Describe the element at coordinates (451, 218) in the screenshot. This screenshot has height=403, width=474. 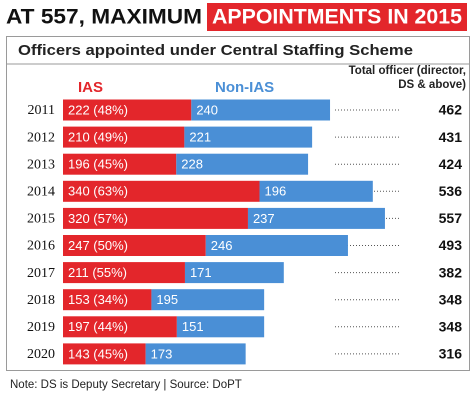
I see `total-label: 557` at that location.